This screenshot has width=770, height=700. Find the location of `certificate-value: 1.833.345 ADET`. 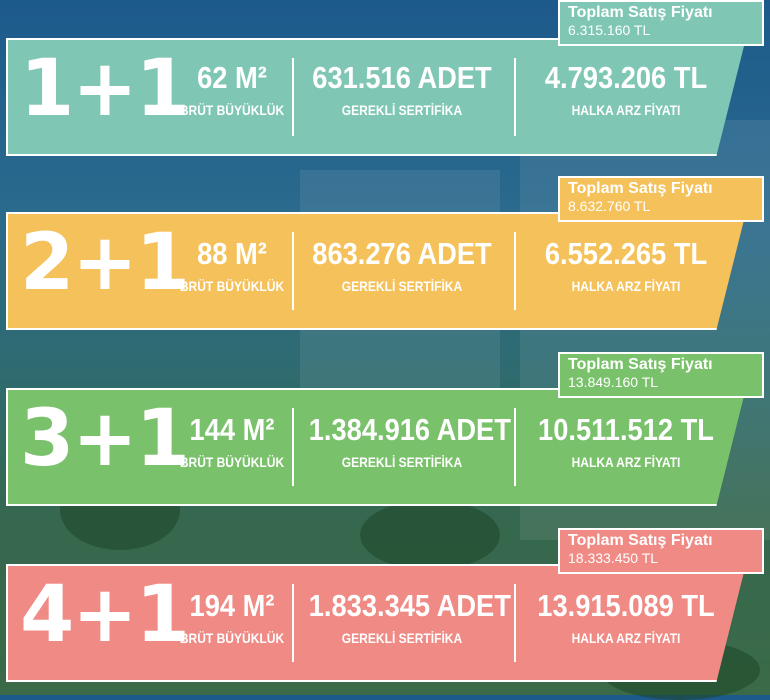

certificate-value: 1.833.345 ADET is located at coordinates (409, 605).